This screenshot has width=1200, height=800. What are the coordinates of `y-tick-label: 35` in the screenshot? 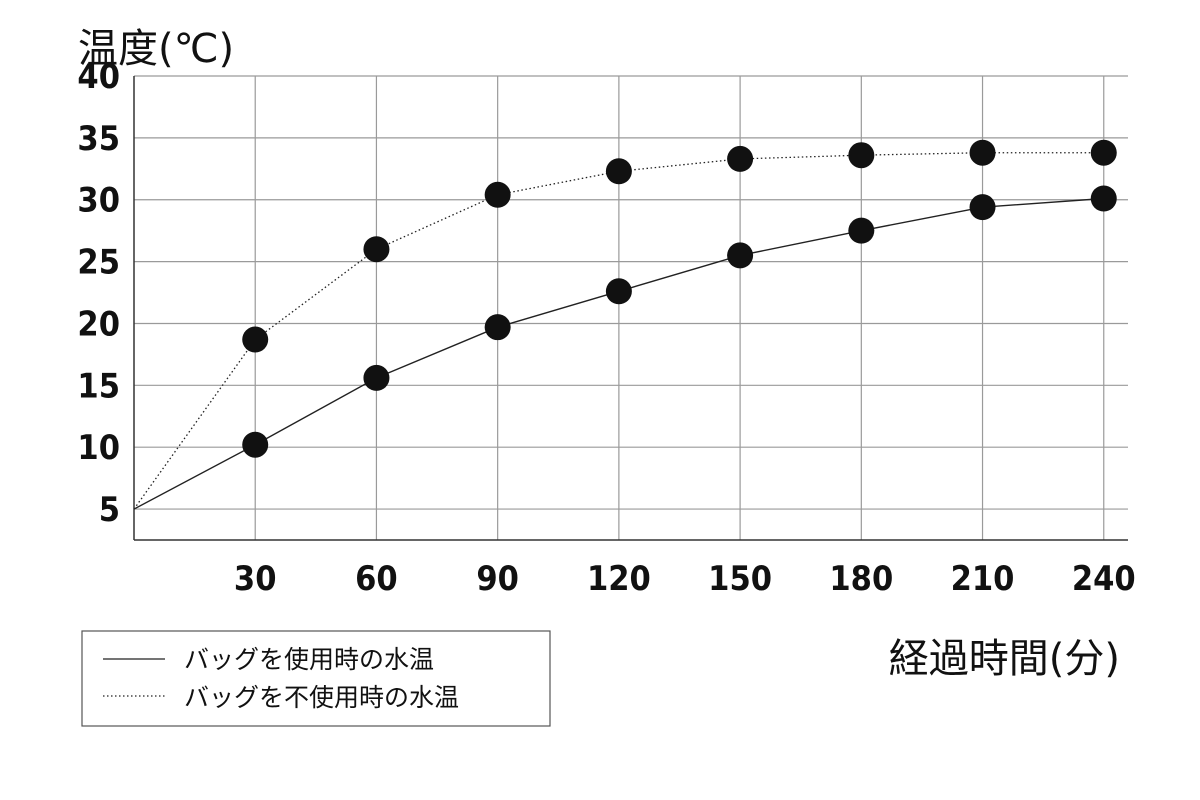 It's located at (98, 139).